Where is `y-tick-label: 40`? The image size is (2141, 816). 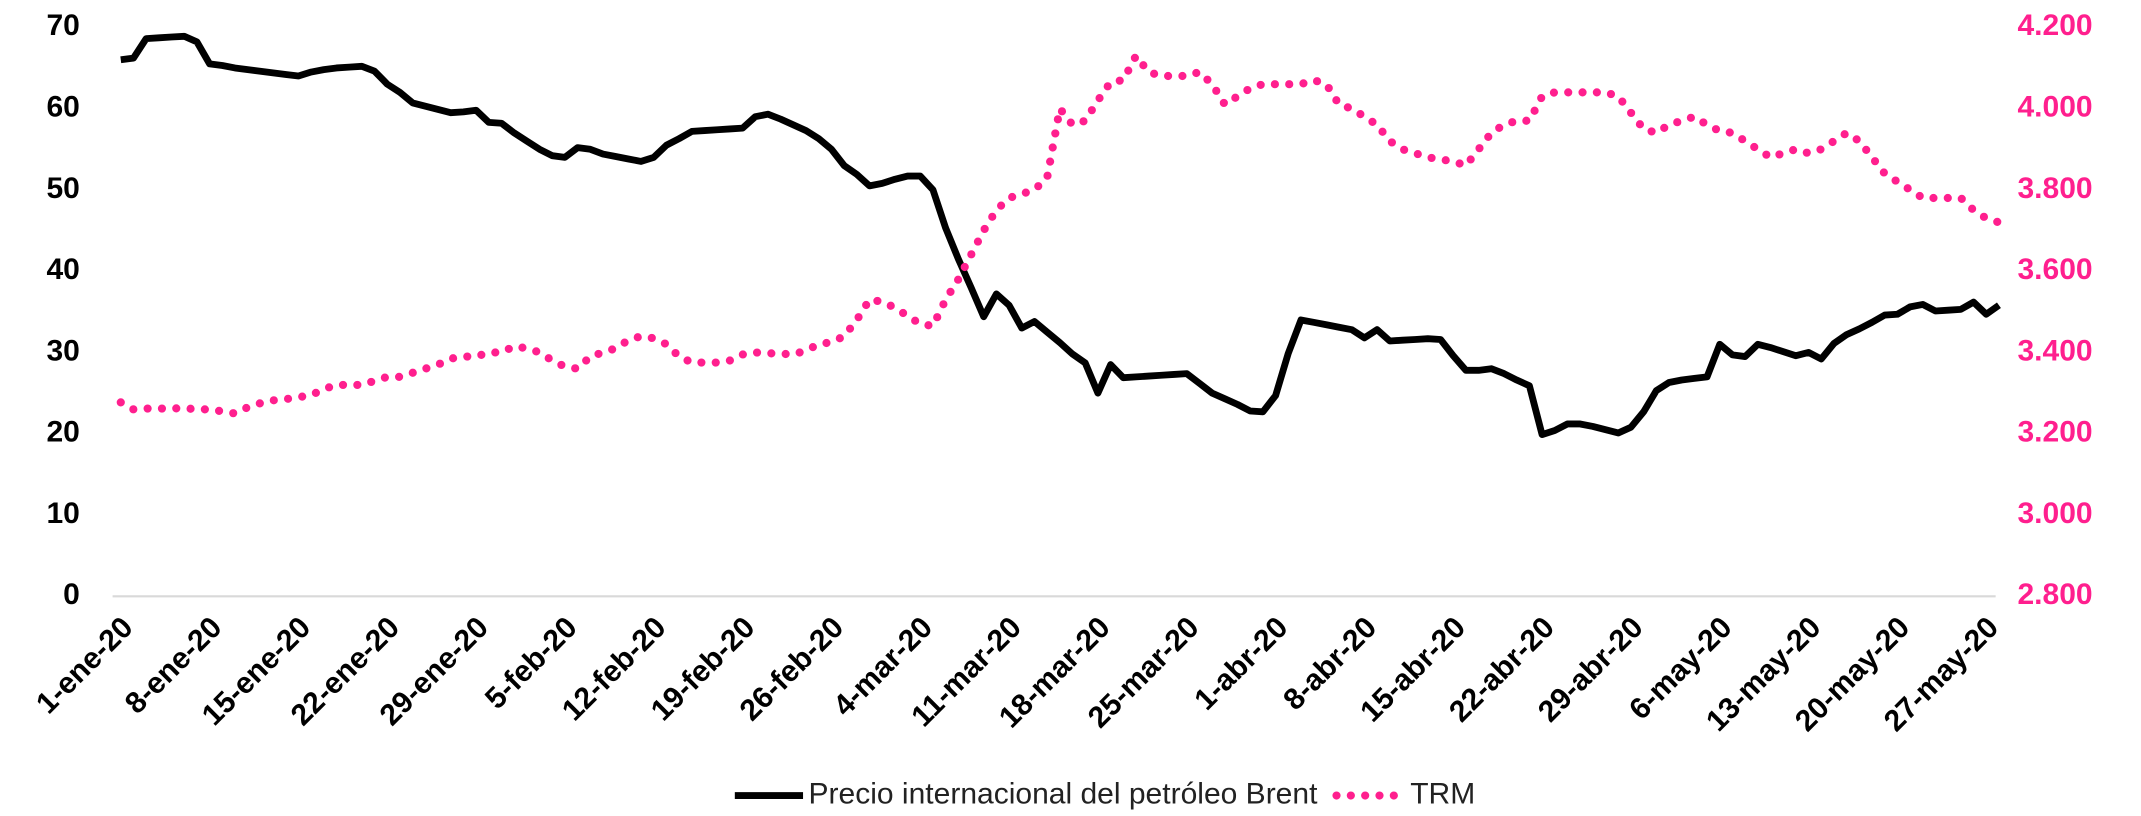 y-tick-label: 40 is located at coordinates (62, 269).